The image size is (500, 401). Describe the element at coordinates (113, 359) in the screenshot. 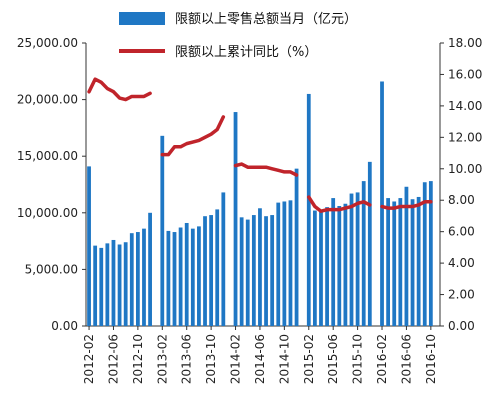

I see `x-tick-label: 2012-06` at that location.